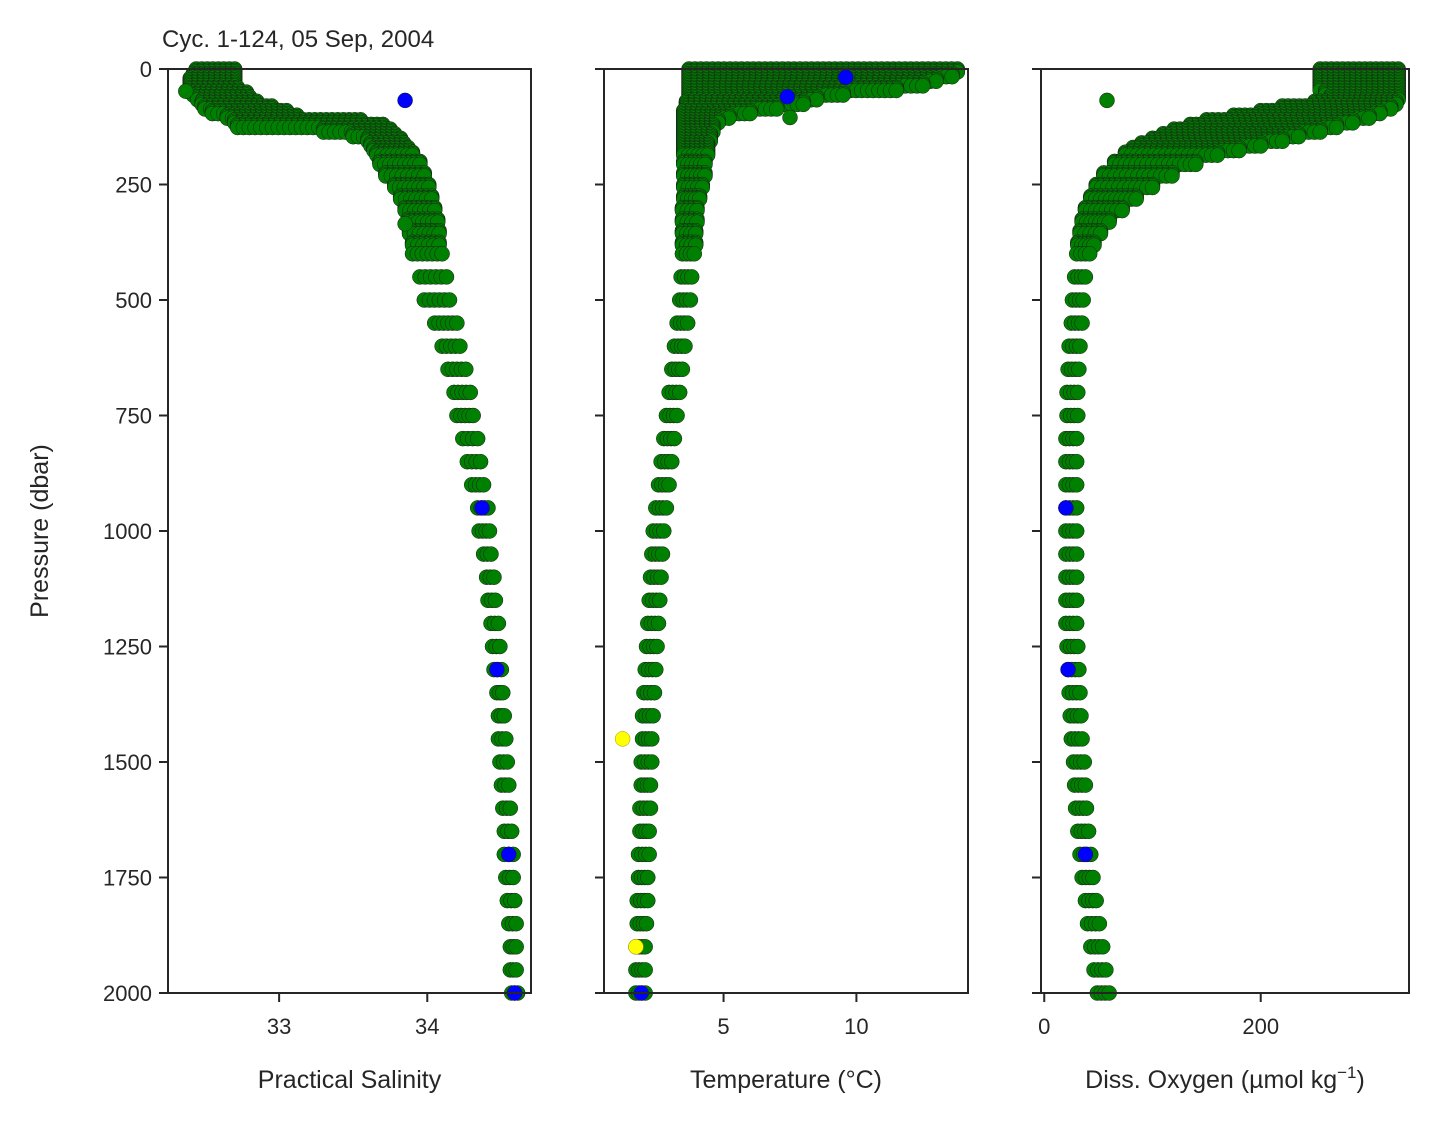 This screenshot has width=1441, height=1131. Describe the element at coordinates (427, 1026) in the screenshot. I see `salinity-x-tick-label: 34` at that location.